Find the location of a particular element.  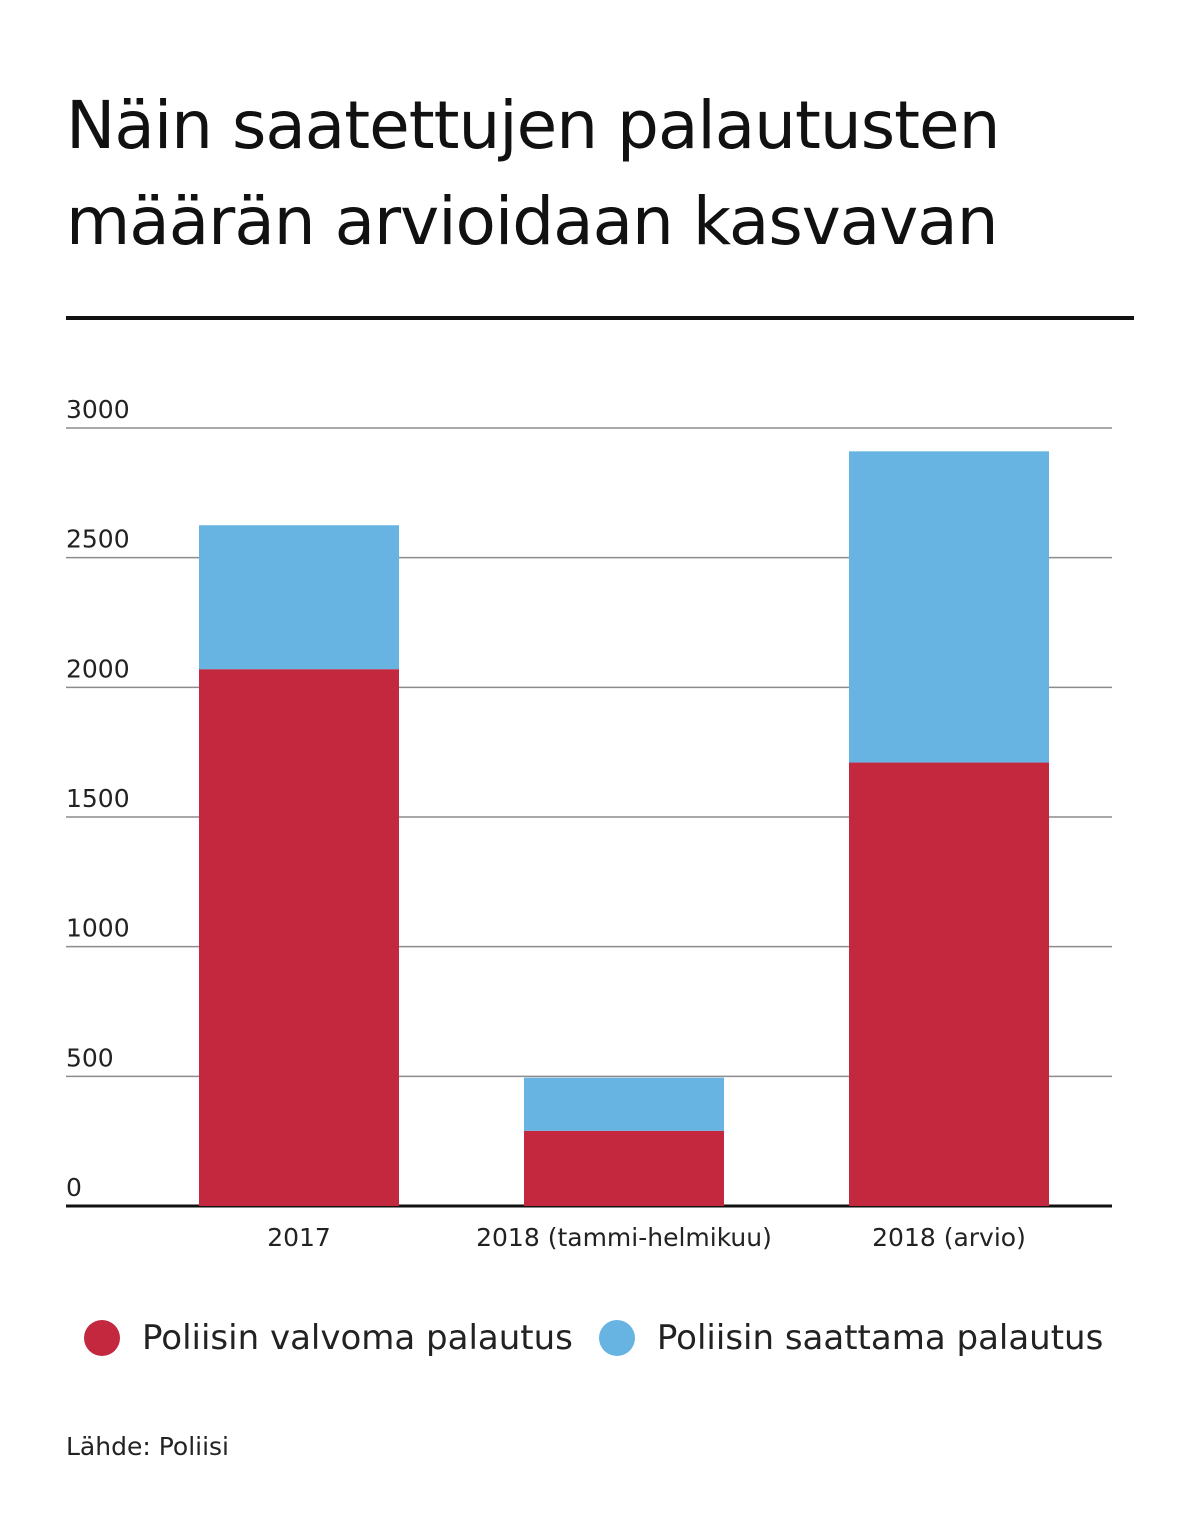

legend-swatch-saattama is located at coordinates (616, 1338).